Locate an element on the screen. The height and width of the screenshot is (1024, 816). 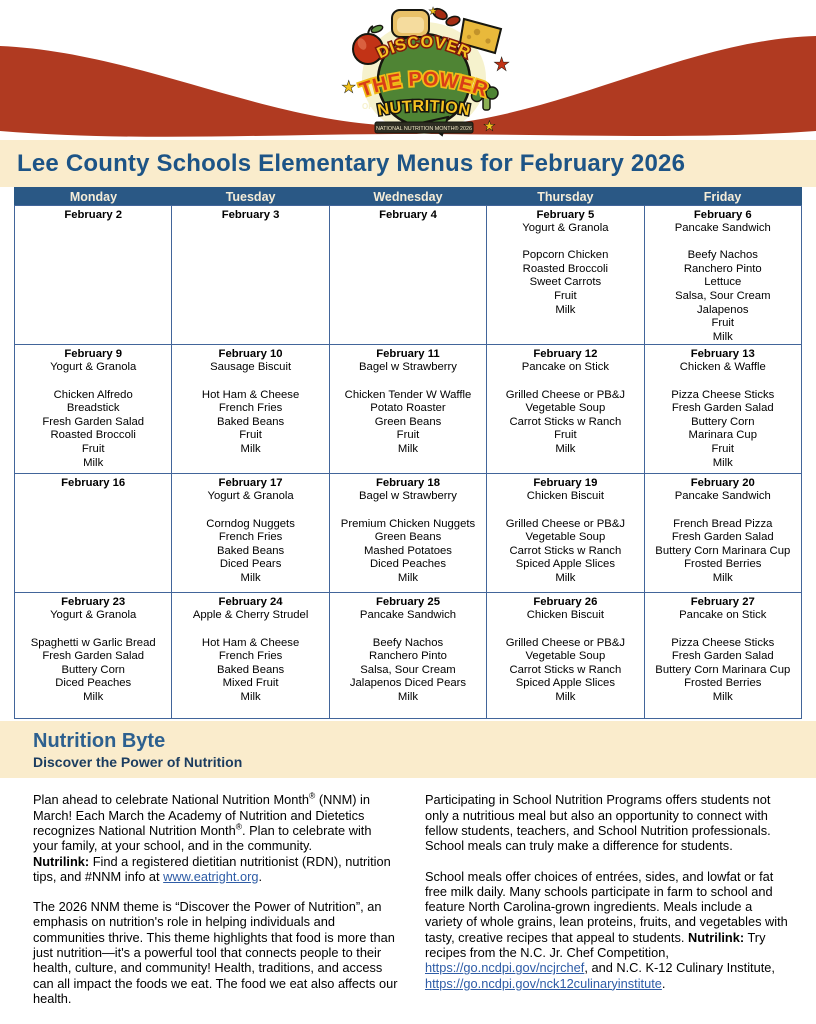
menu-item: Fresh Garden Salad is located at coordinates (93, 421).